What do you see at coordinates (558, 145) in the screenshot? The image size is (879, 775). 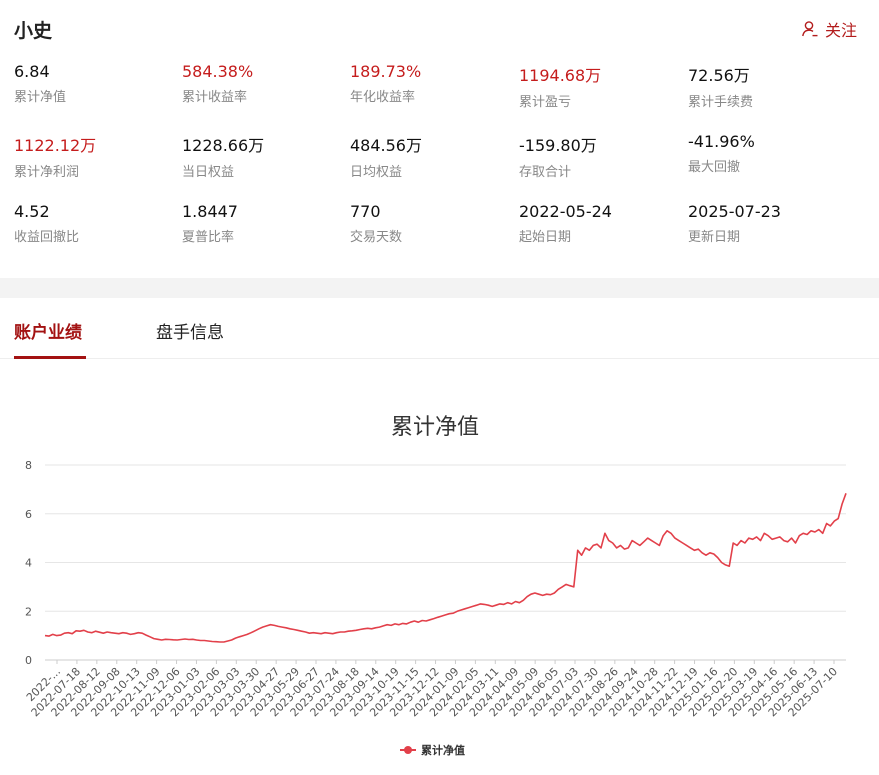 I see `stat-value: -159.80万` at bounding box center [558, 145].